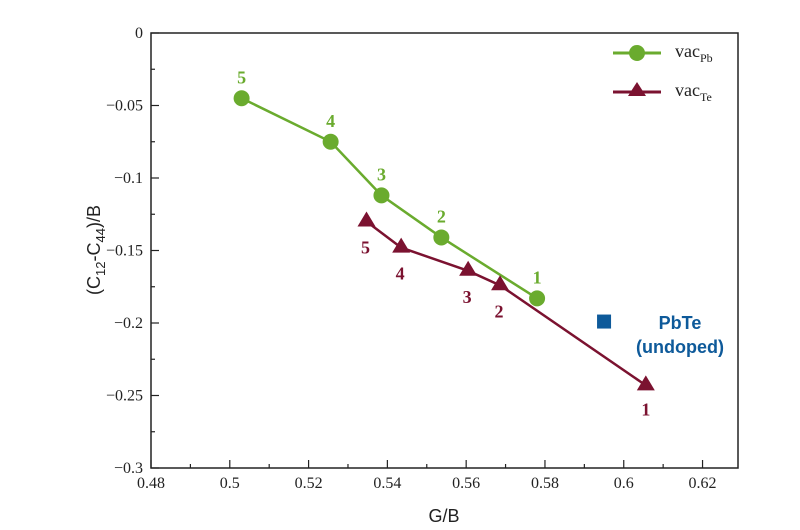  What do you see at coordinates (230, 483) in the screenshot?
I see `x-tick-label: 0.5` at bounding box center [230, 483].